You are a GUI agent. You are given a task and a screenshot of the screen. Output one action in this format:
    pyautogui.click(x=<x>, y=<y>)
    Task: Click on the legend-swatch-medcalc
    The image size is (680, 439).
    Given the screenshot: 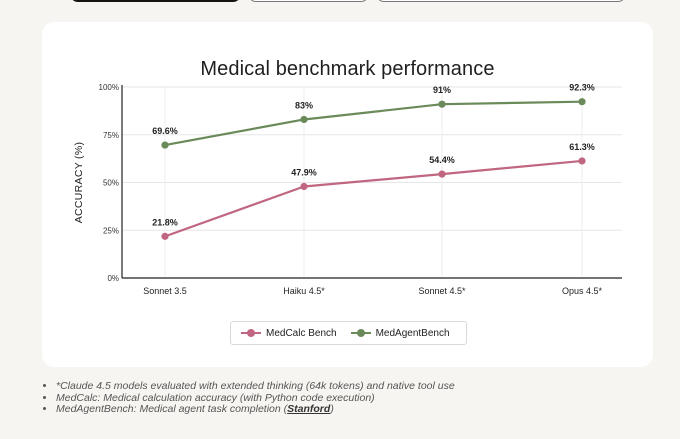 What is the action you would take?
    pyautogui.click(x=251, y=333)
    